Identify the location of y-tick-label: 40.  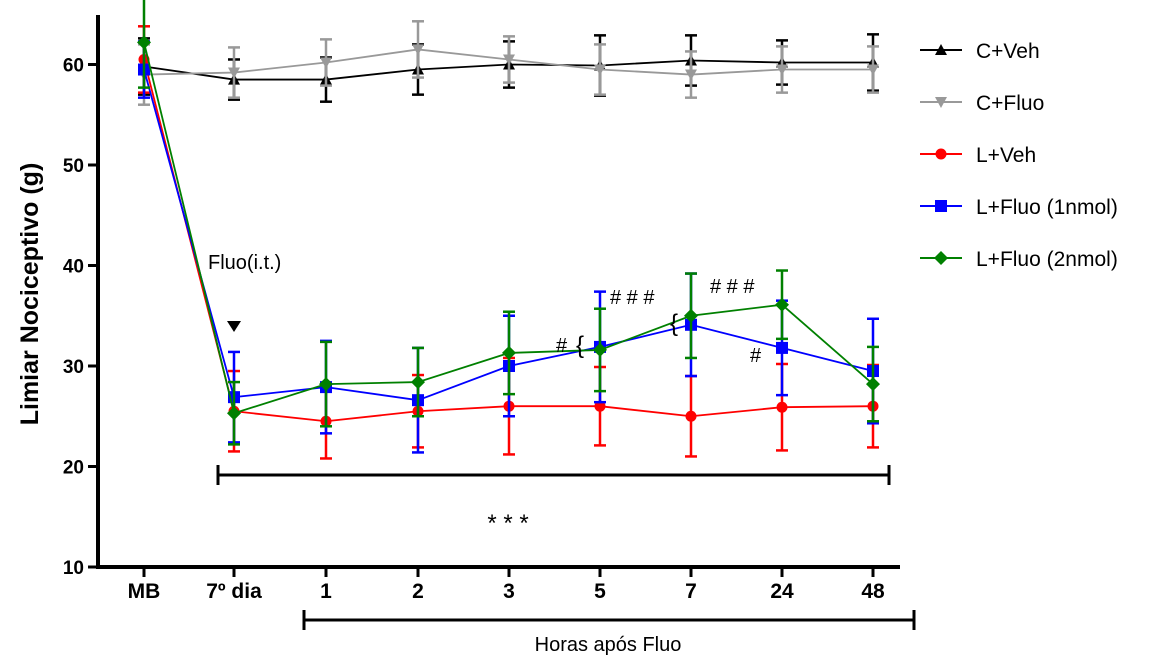
(73, 267).